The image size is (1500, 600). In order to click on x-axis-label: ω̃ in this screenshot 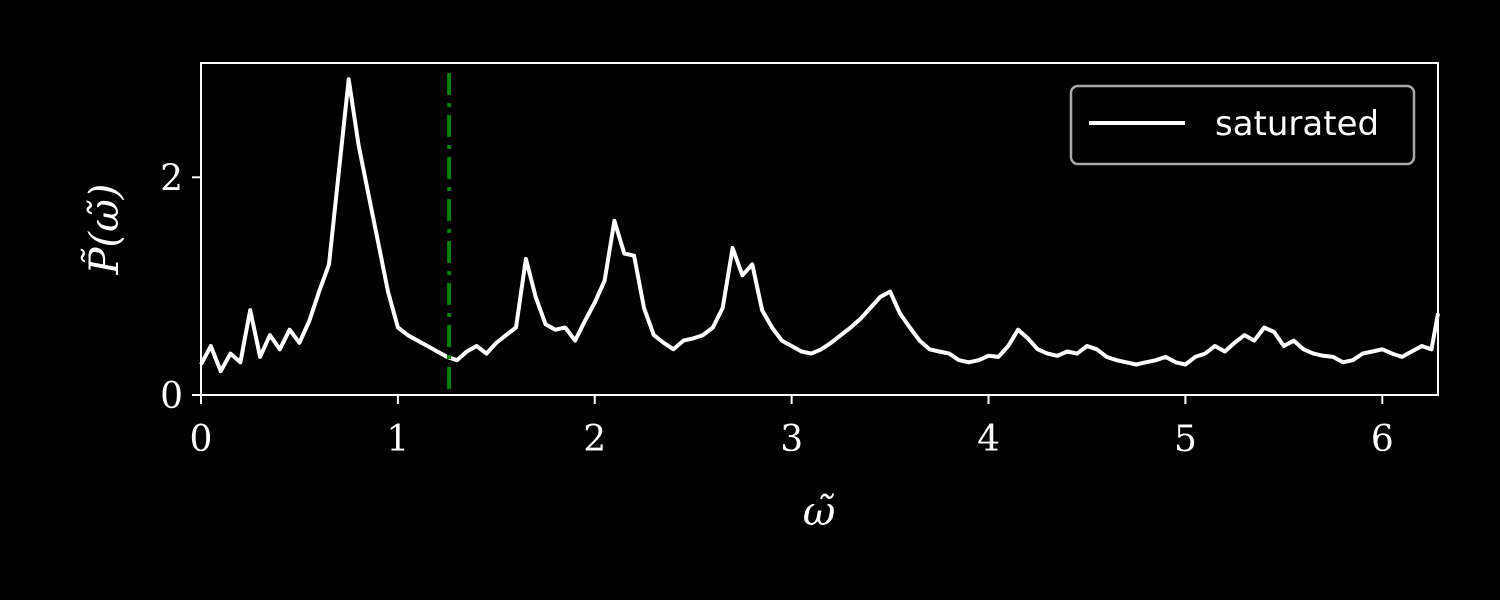, I will do `click(819, 512)`.